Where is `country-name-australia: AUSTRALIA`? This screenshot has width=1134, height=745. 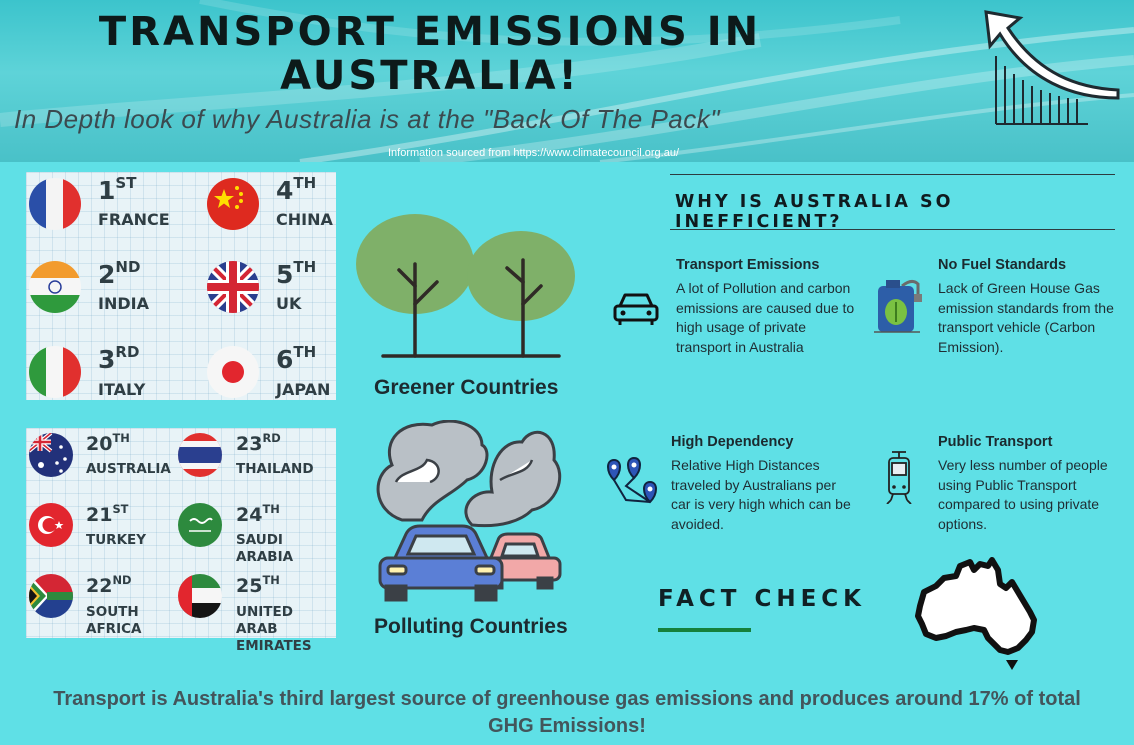
country-name-australia: AUSTRALIA is located at coordinates (128, 469).